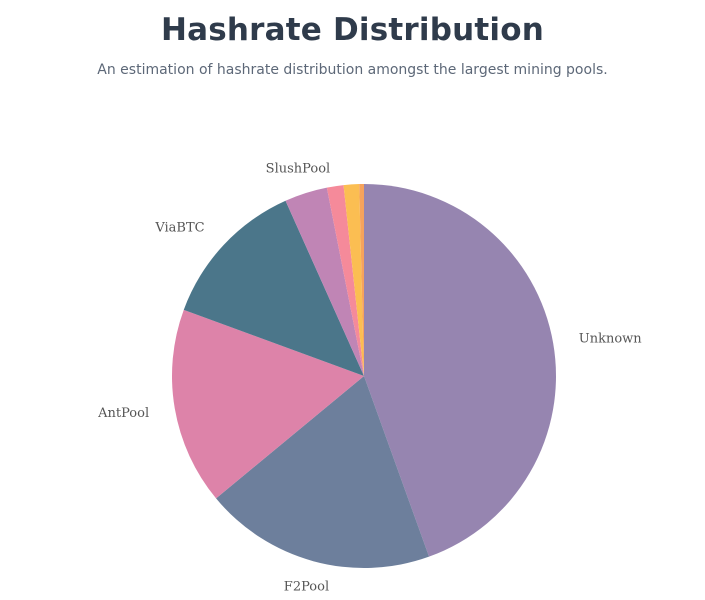  I want to click on pie-slice-slushpool, so click(324, 281).